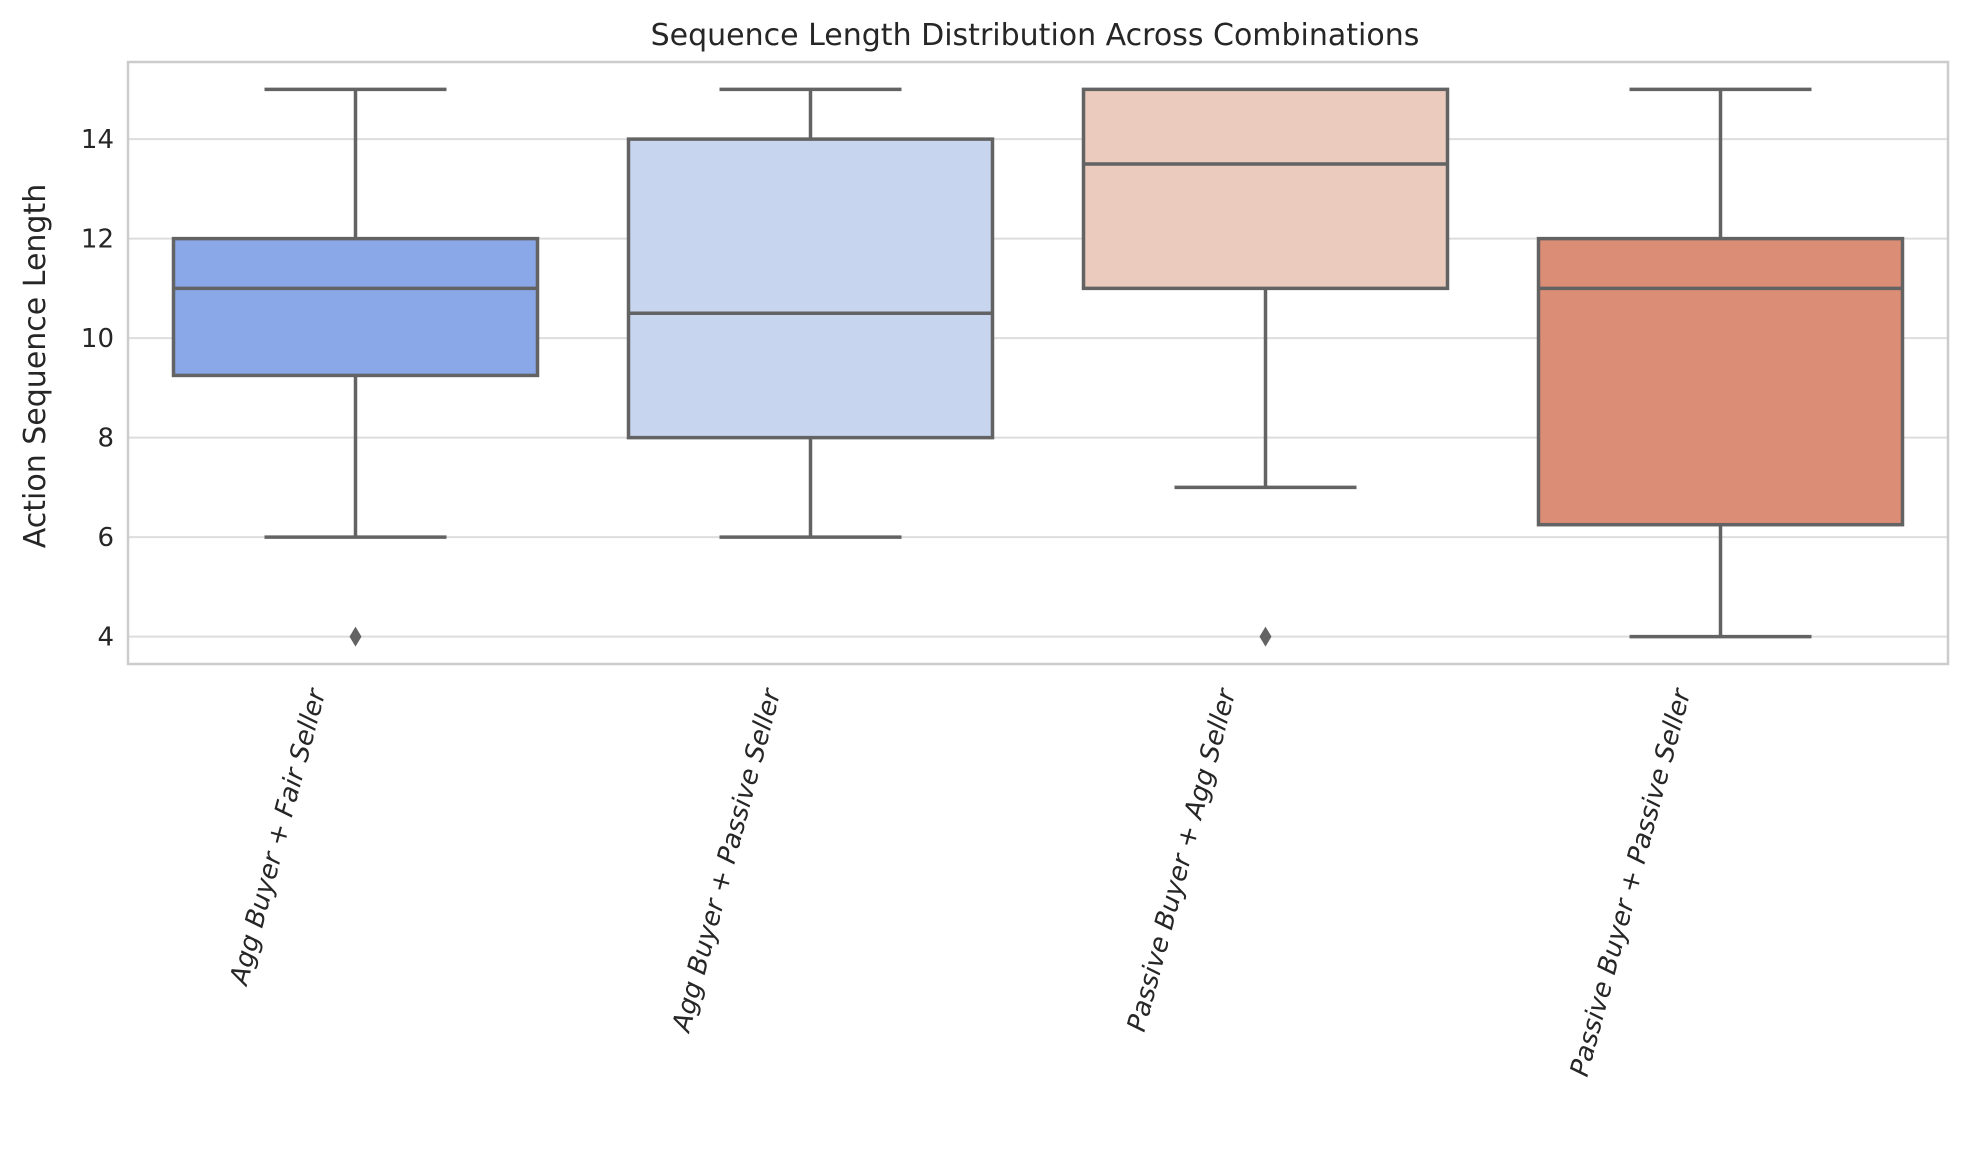 Image resolution: width=1968 pixels, height=1168 pixels. I want to click on y-tick-label: 6, so click(105, 538).